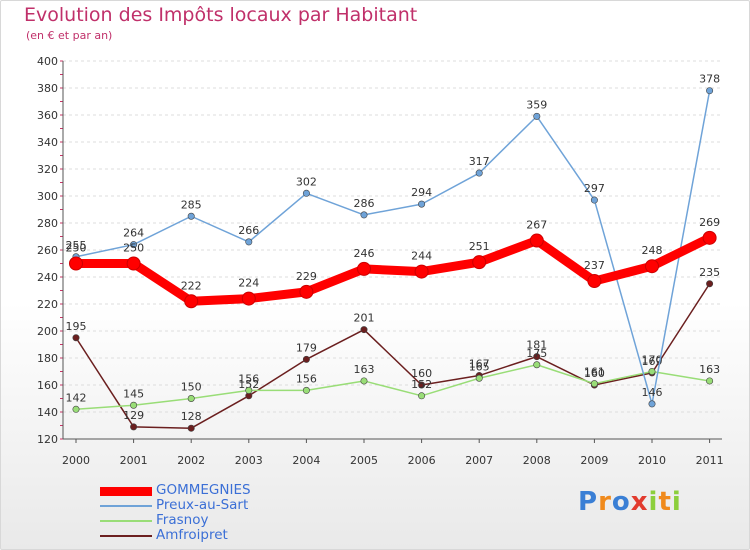 The width and height of the screenshot is (750, 550). Describe the element at coordinates (134, 460) in the screenshot. I see `x-tick-label: 2001` at that location.